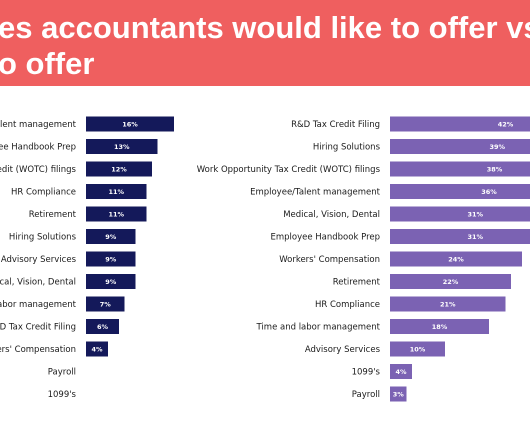  I want to click on left-bar-labor-management, so click(105, 304).